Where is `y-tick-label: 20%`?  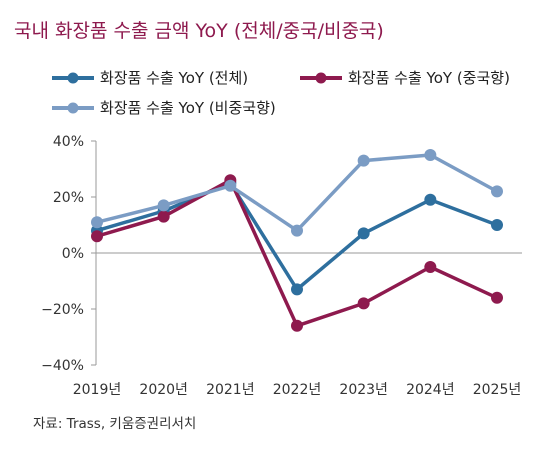 y-tick-label: 20% is located at coordinates (68, 198).